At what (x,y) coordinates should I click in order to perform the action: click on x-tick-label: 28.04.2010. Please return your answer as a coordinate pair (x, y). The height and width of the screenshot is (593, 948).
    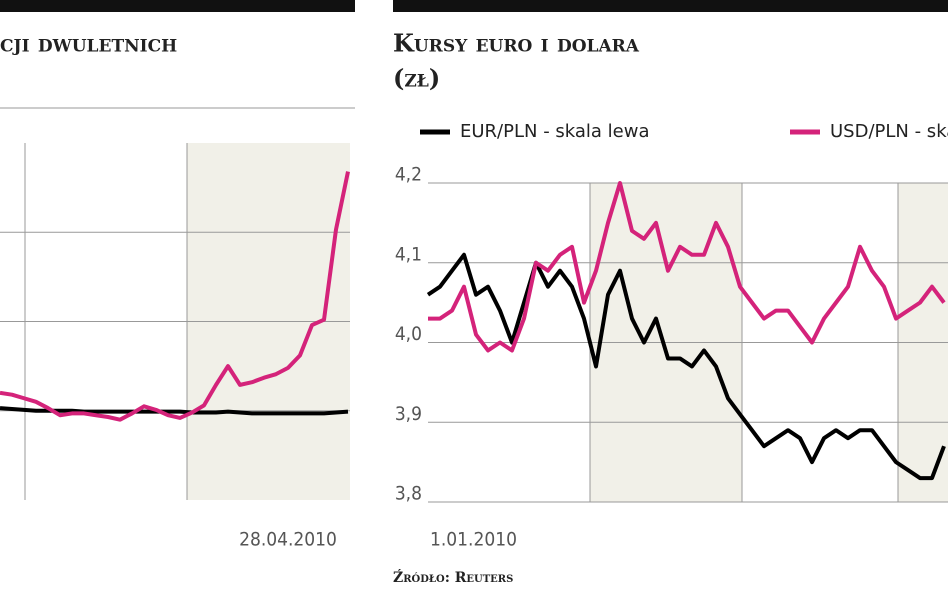
    Looking at the image, I should click on (288, 540).